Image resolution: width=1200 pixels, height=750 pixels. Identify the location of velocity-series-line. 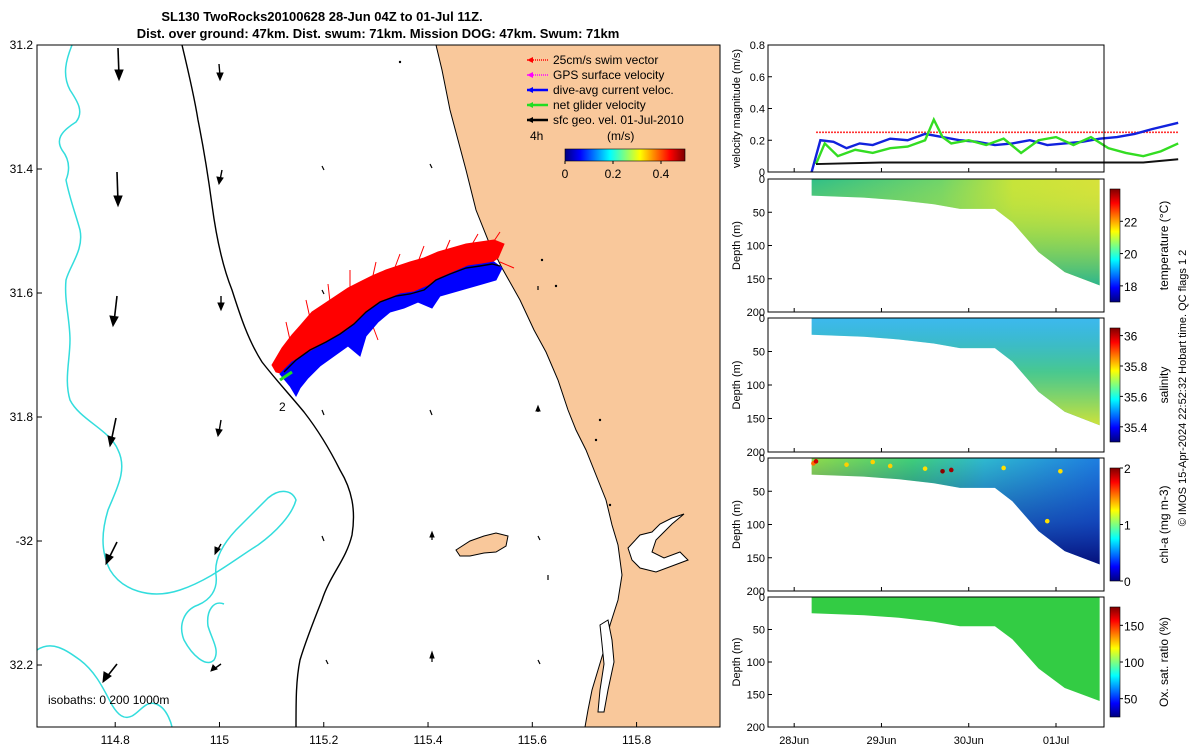
(996, 140).